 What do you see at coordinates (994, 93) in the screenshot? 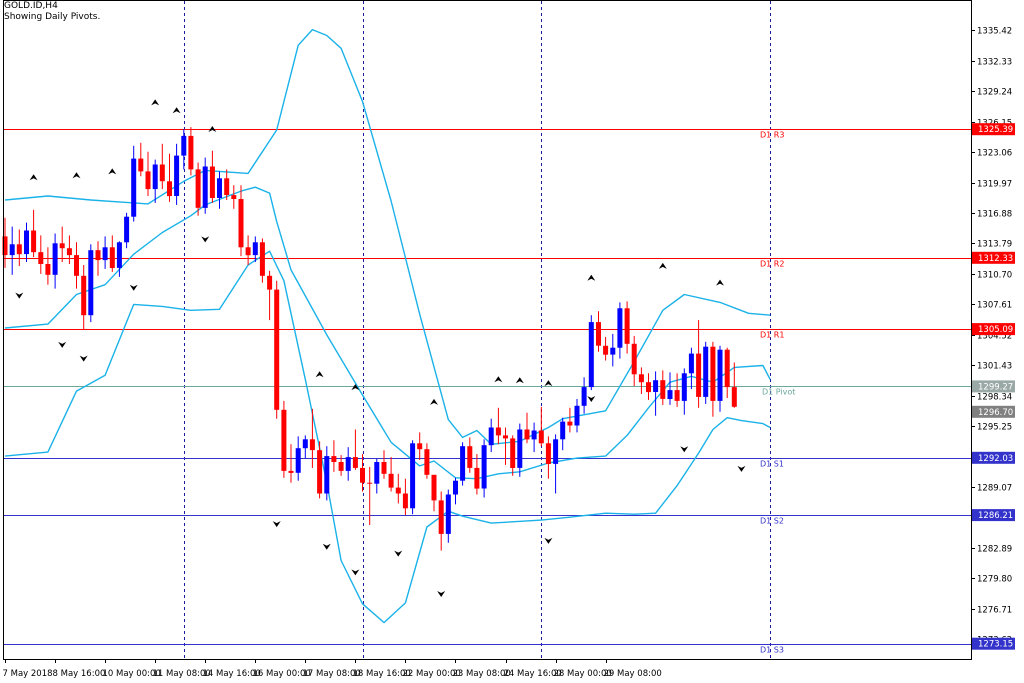
I see `price-axis-label: 1329.24` at bounding box center [994, 93].